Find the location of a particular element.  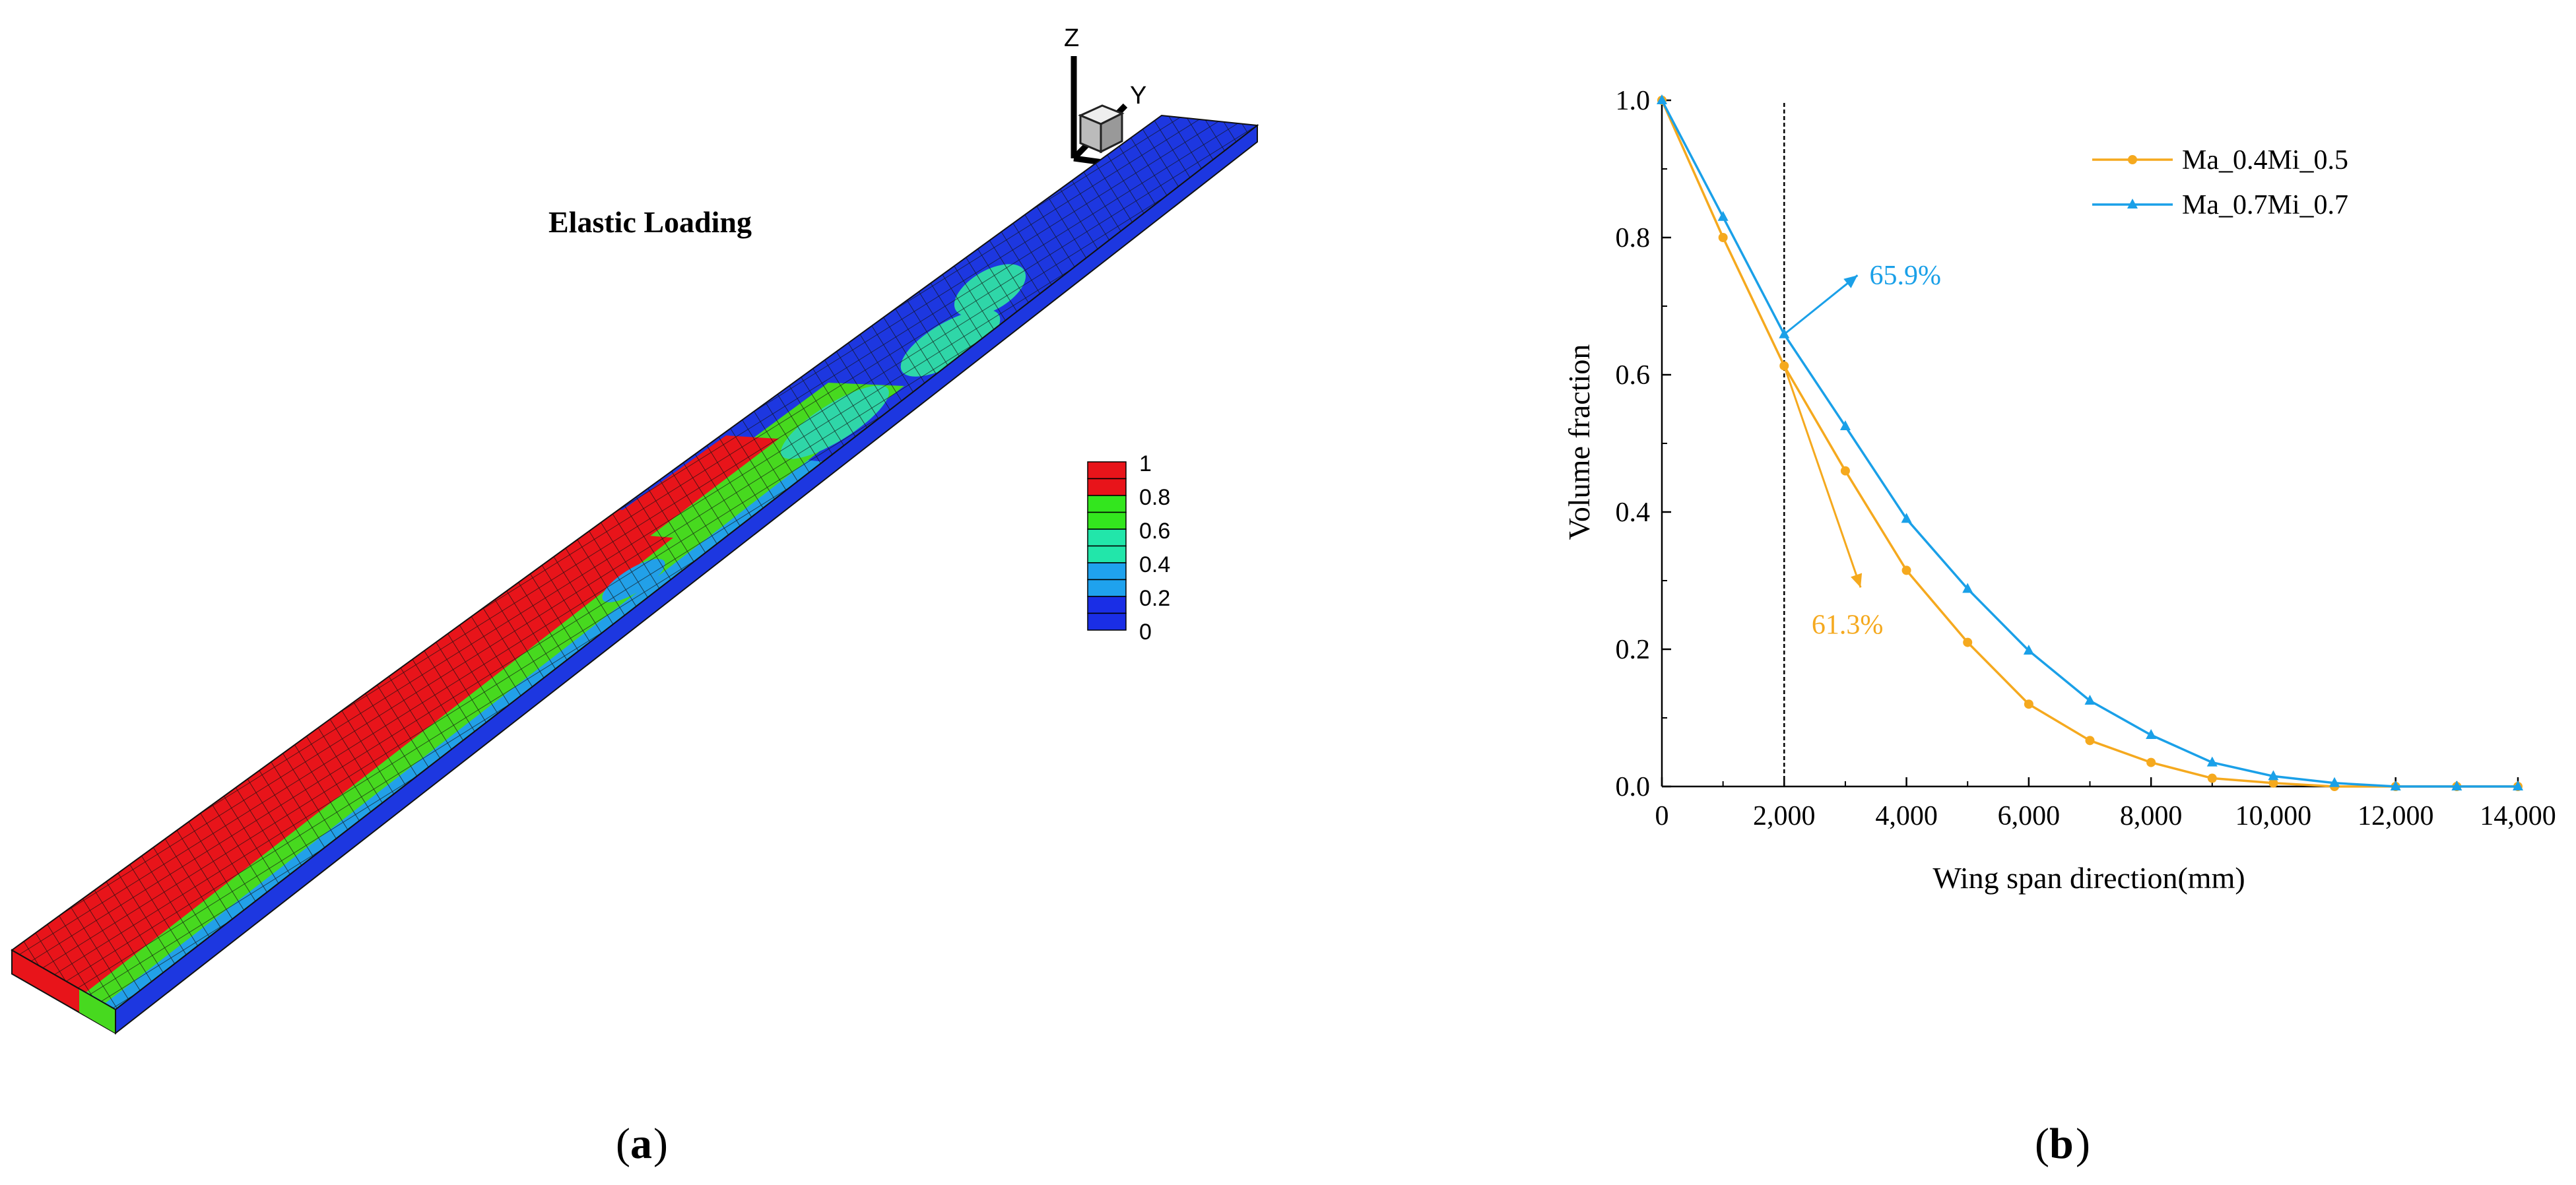

y-tick-label: 0.8 is located at coordinates (1633, 238).